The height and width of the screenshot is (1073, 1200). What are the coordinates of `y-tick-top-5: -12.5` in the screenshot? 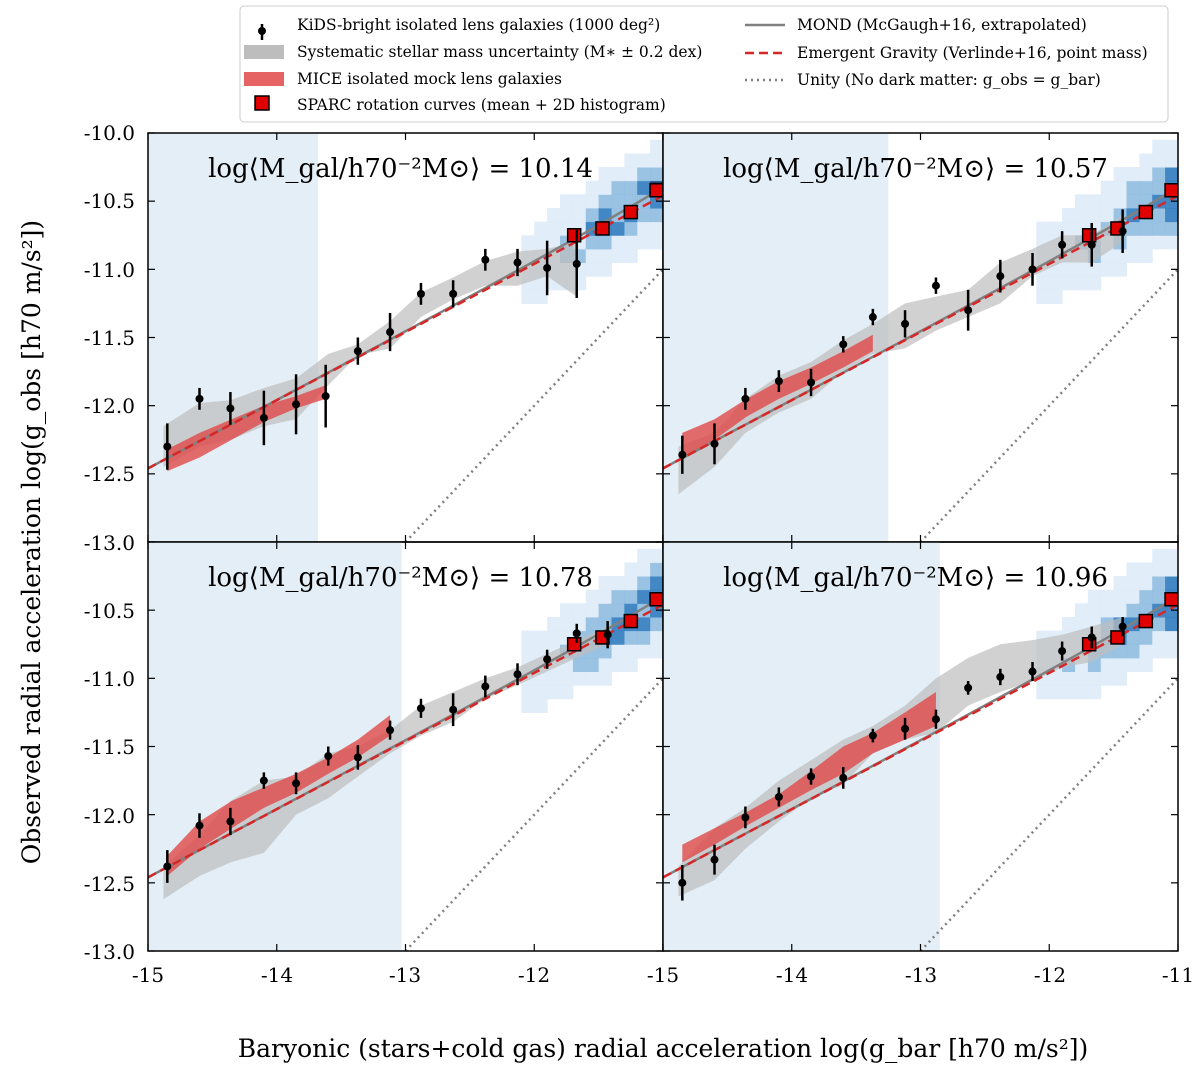 It's located at (109, 474).